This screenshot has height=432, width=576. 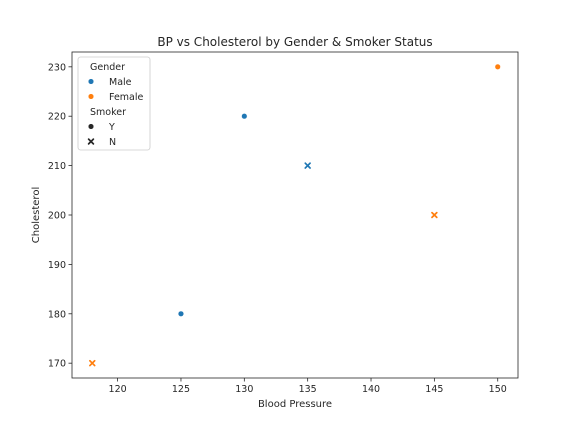 I want to click on x-tick-label: 145, so click(x=434, y=389).